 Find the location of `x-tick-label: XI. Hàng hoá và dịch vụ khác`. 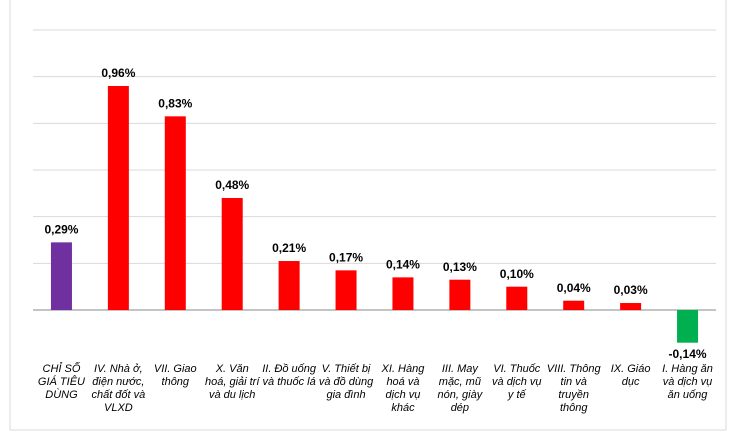

x-tick-label: XI. Hàng hoá và dịch vụ khác is located at coordinates (403, 388).